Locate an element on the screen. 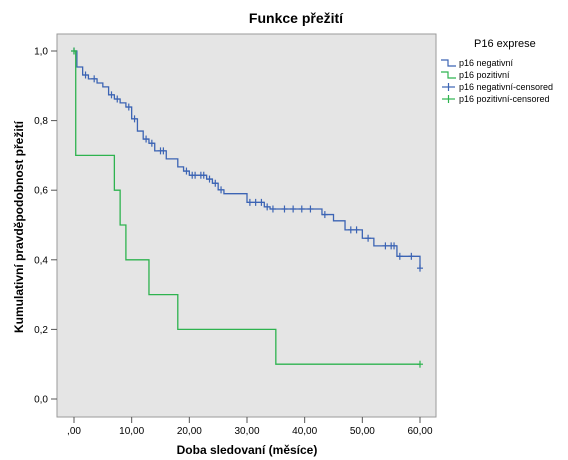  chart-title: Funkce přežití is located at coordinates (296, 18).